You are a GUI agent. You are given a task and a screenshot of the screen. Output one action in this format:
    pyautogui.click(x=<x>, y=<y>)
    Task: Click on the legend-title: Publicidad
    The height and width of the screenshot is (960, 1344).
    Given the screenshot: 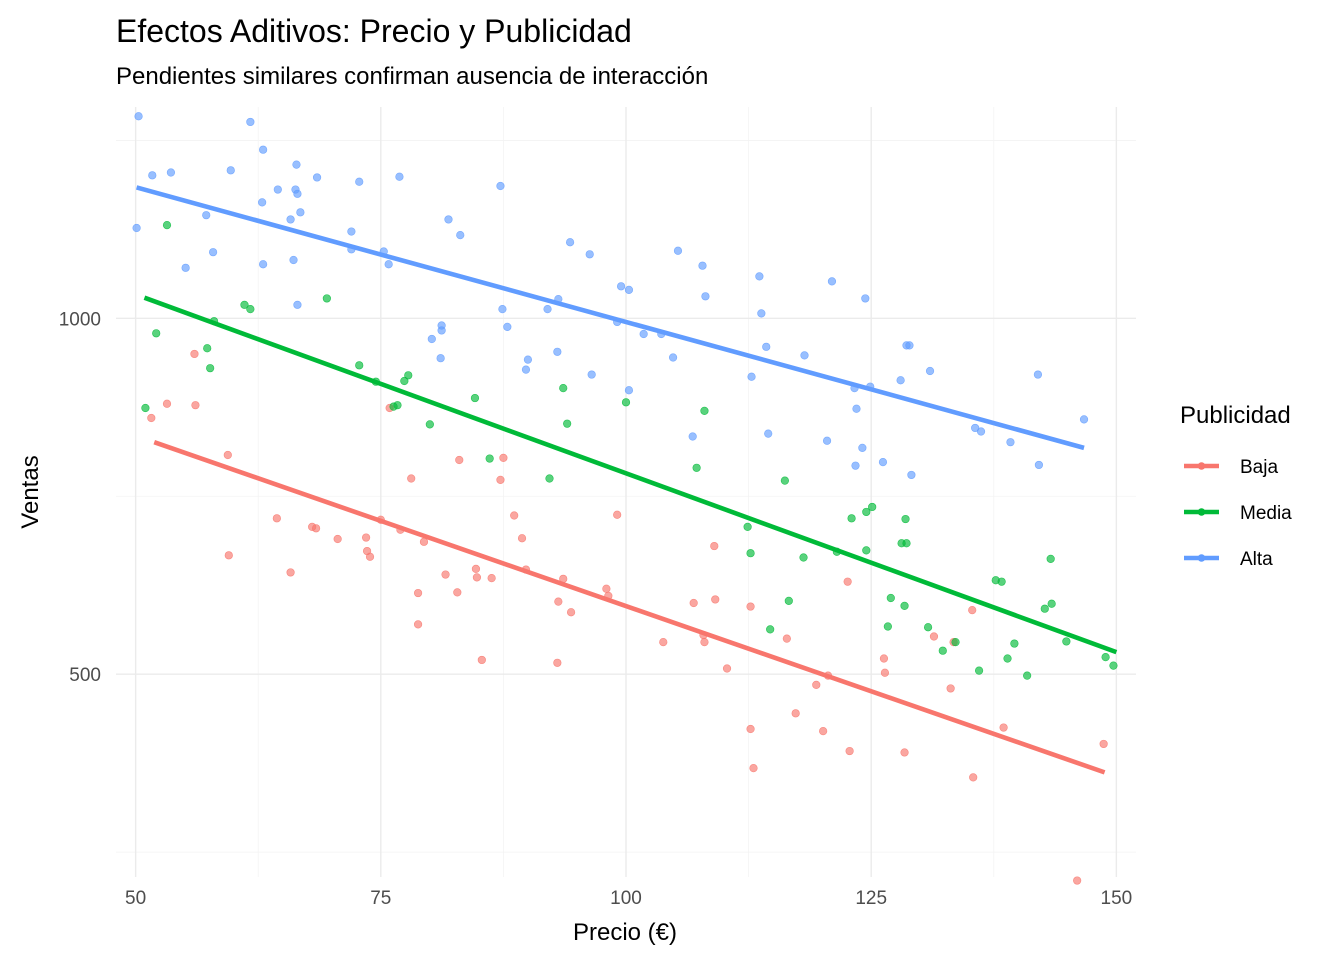 What is the action you would take?
    pyautogui.click(x=1235, y=415)
    